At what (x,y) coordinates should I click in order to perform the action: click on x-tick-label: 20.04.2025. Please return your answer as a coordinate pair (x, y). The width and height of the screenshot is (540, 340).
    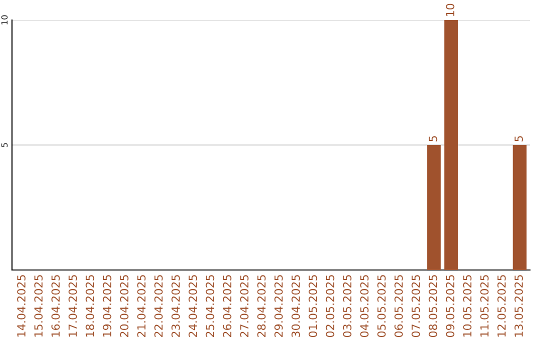
    Looking at the image, I should click on (124, 306).